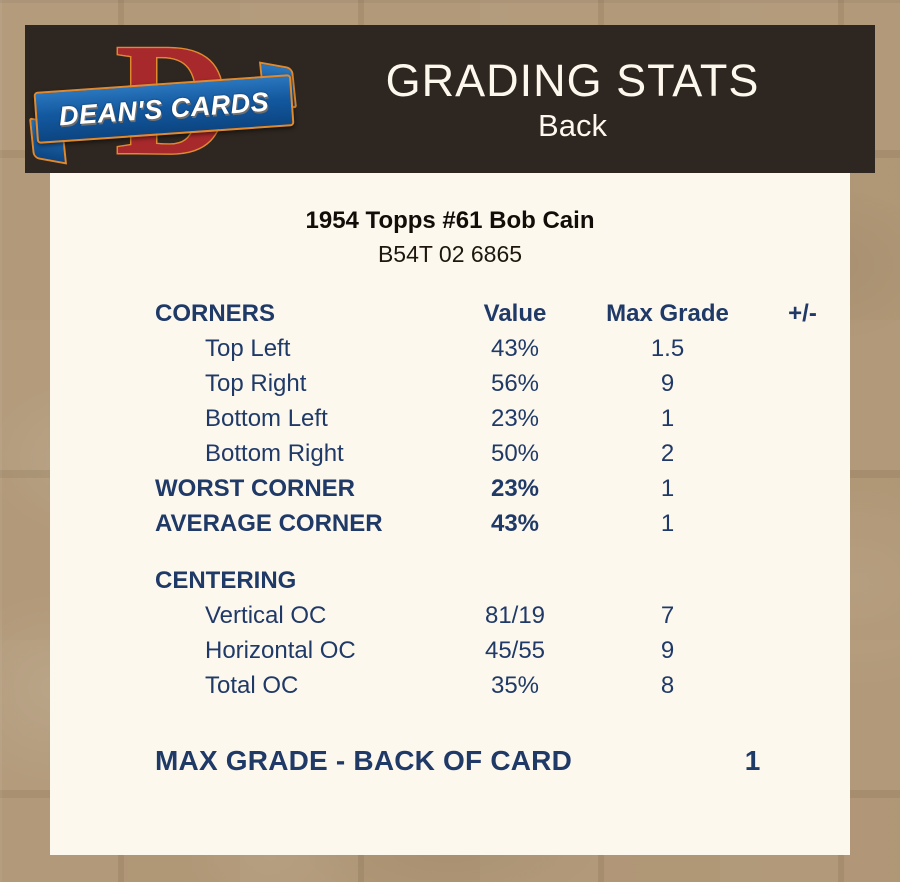 Image resolution: width=900 pixels, height=882 pixels. I want to click on row-label: Top Right, so click(256, 383).